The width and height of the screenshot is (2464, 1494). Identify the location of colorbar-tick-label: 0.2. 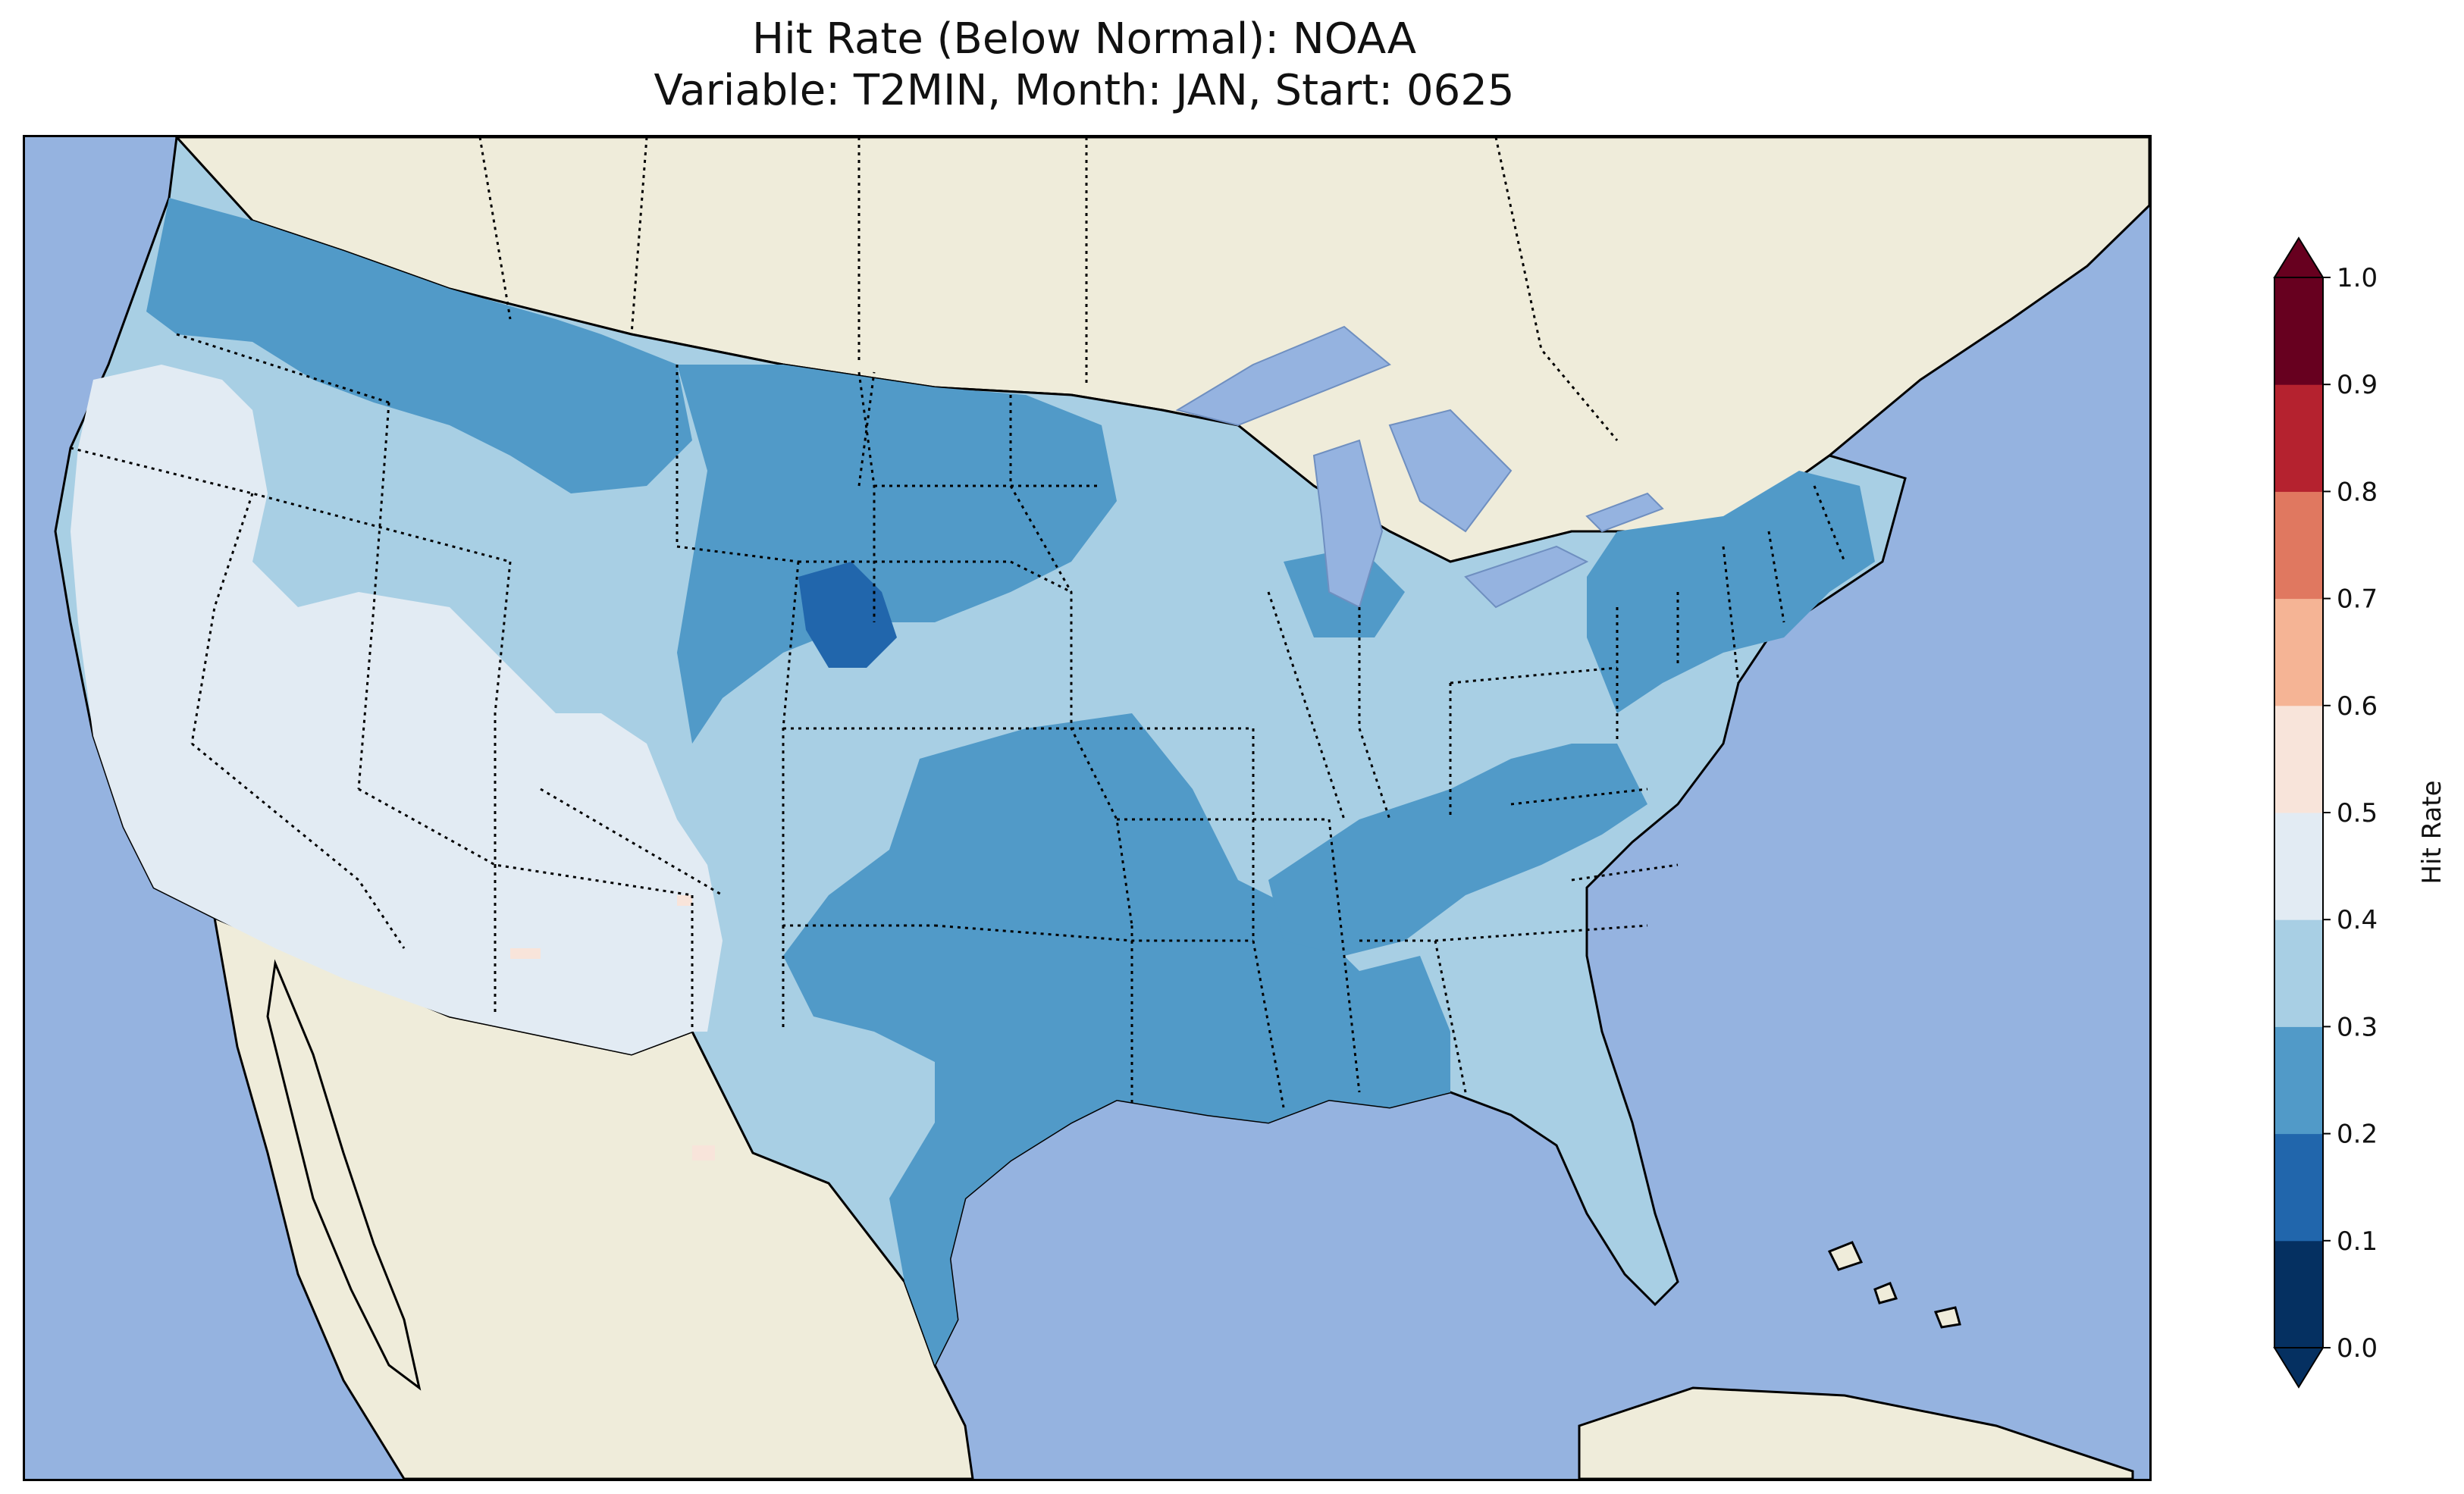
(2357, 1135).